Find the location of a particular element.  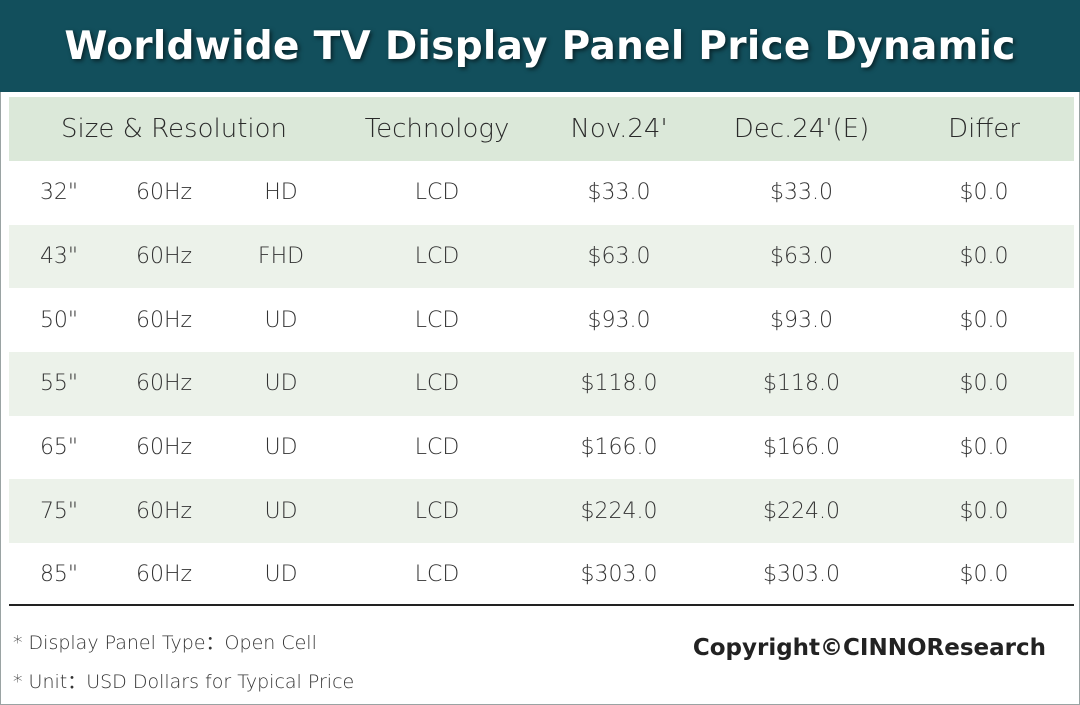

title-banner: Worldwide TV Display Panel Price Dynamic is located at coordinates (540, 46).